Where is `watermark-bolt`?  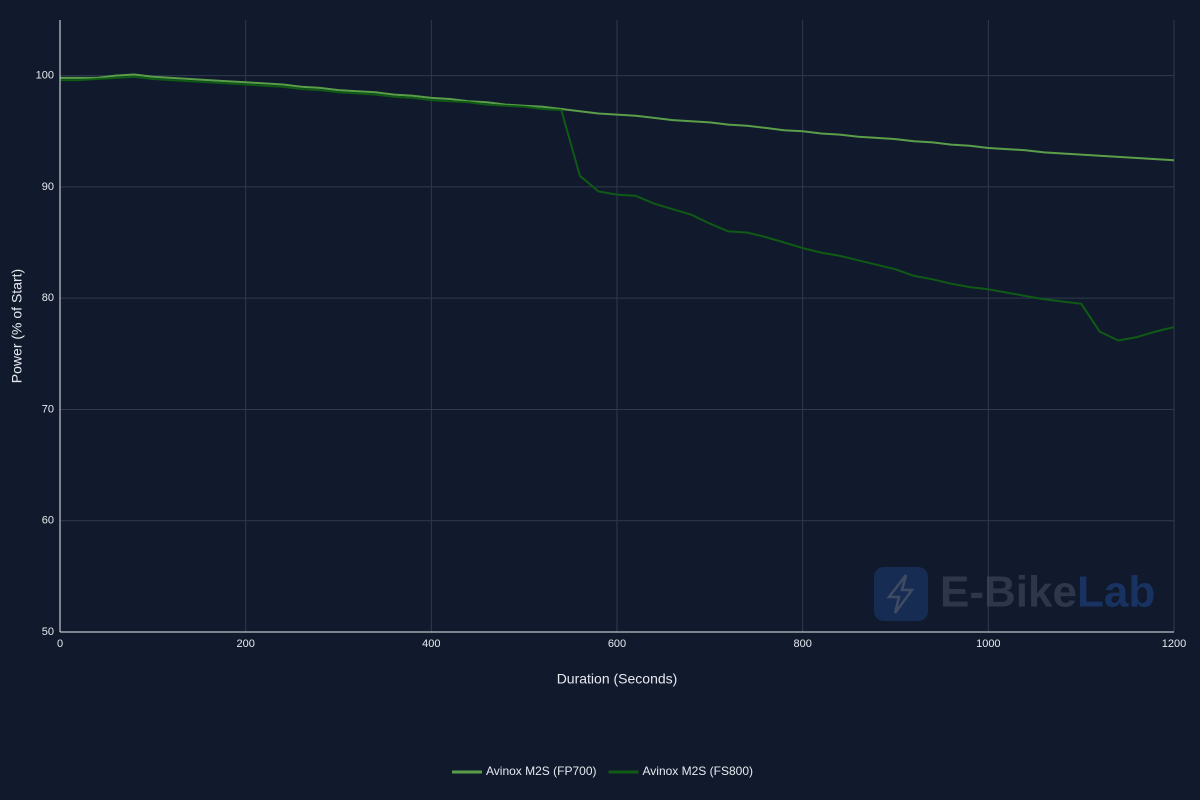 watermark-bolt is located at coordinates (900, 594).